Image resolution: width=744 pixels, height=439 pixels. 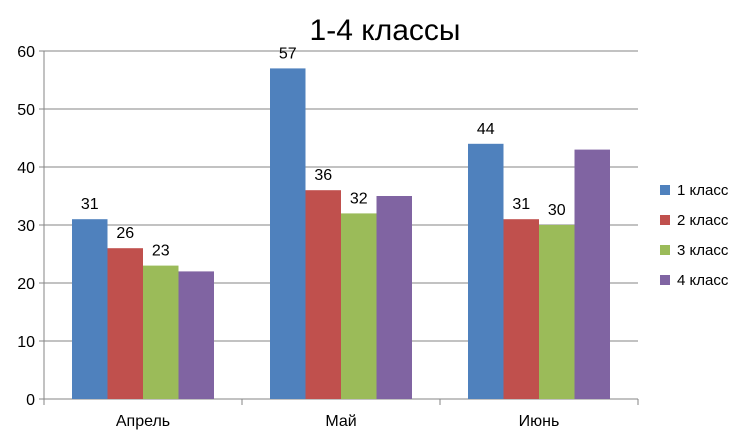 I want to click on data-label: 44, so click(x=486, y=129).